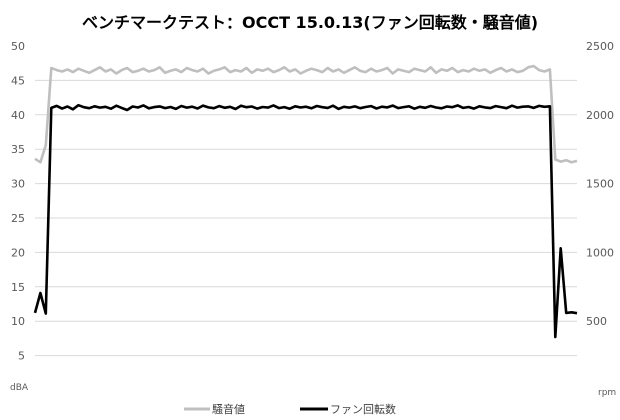 This screenshot has width=620, height=420. What do you see at coordinates (18, 218) in the screenshot?
I see `y-tick-label: 25` at bounding box center [18, 218].